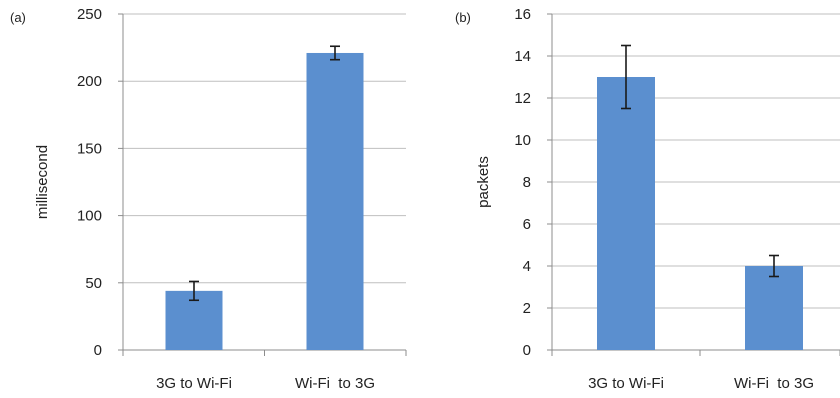 The image size is (840, 398). What do you see at coordinates (93, 283) in the screenshot?
I see `y-tick-label: 50` at bounding box center [93, 283].